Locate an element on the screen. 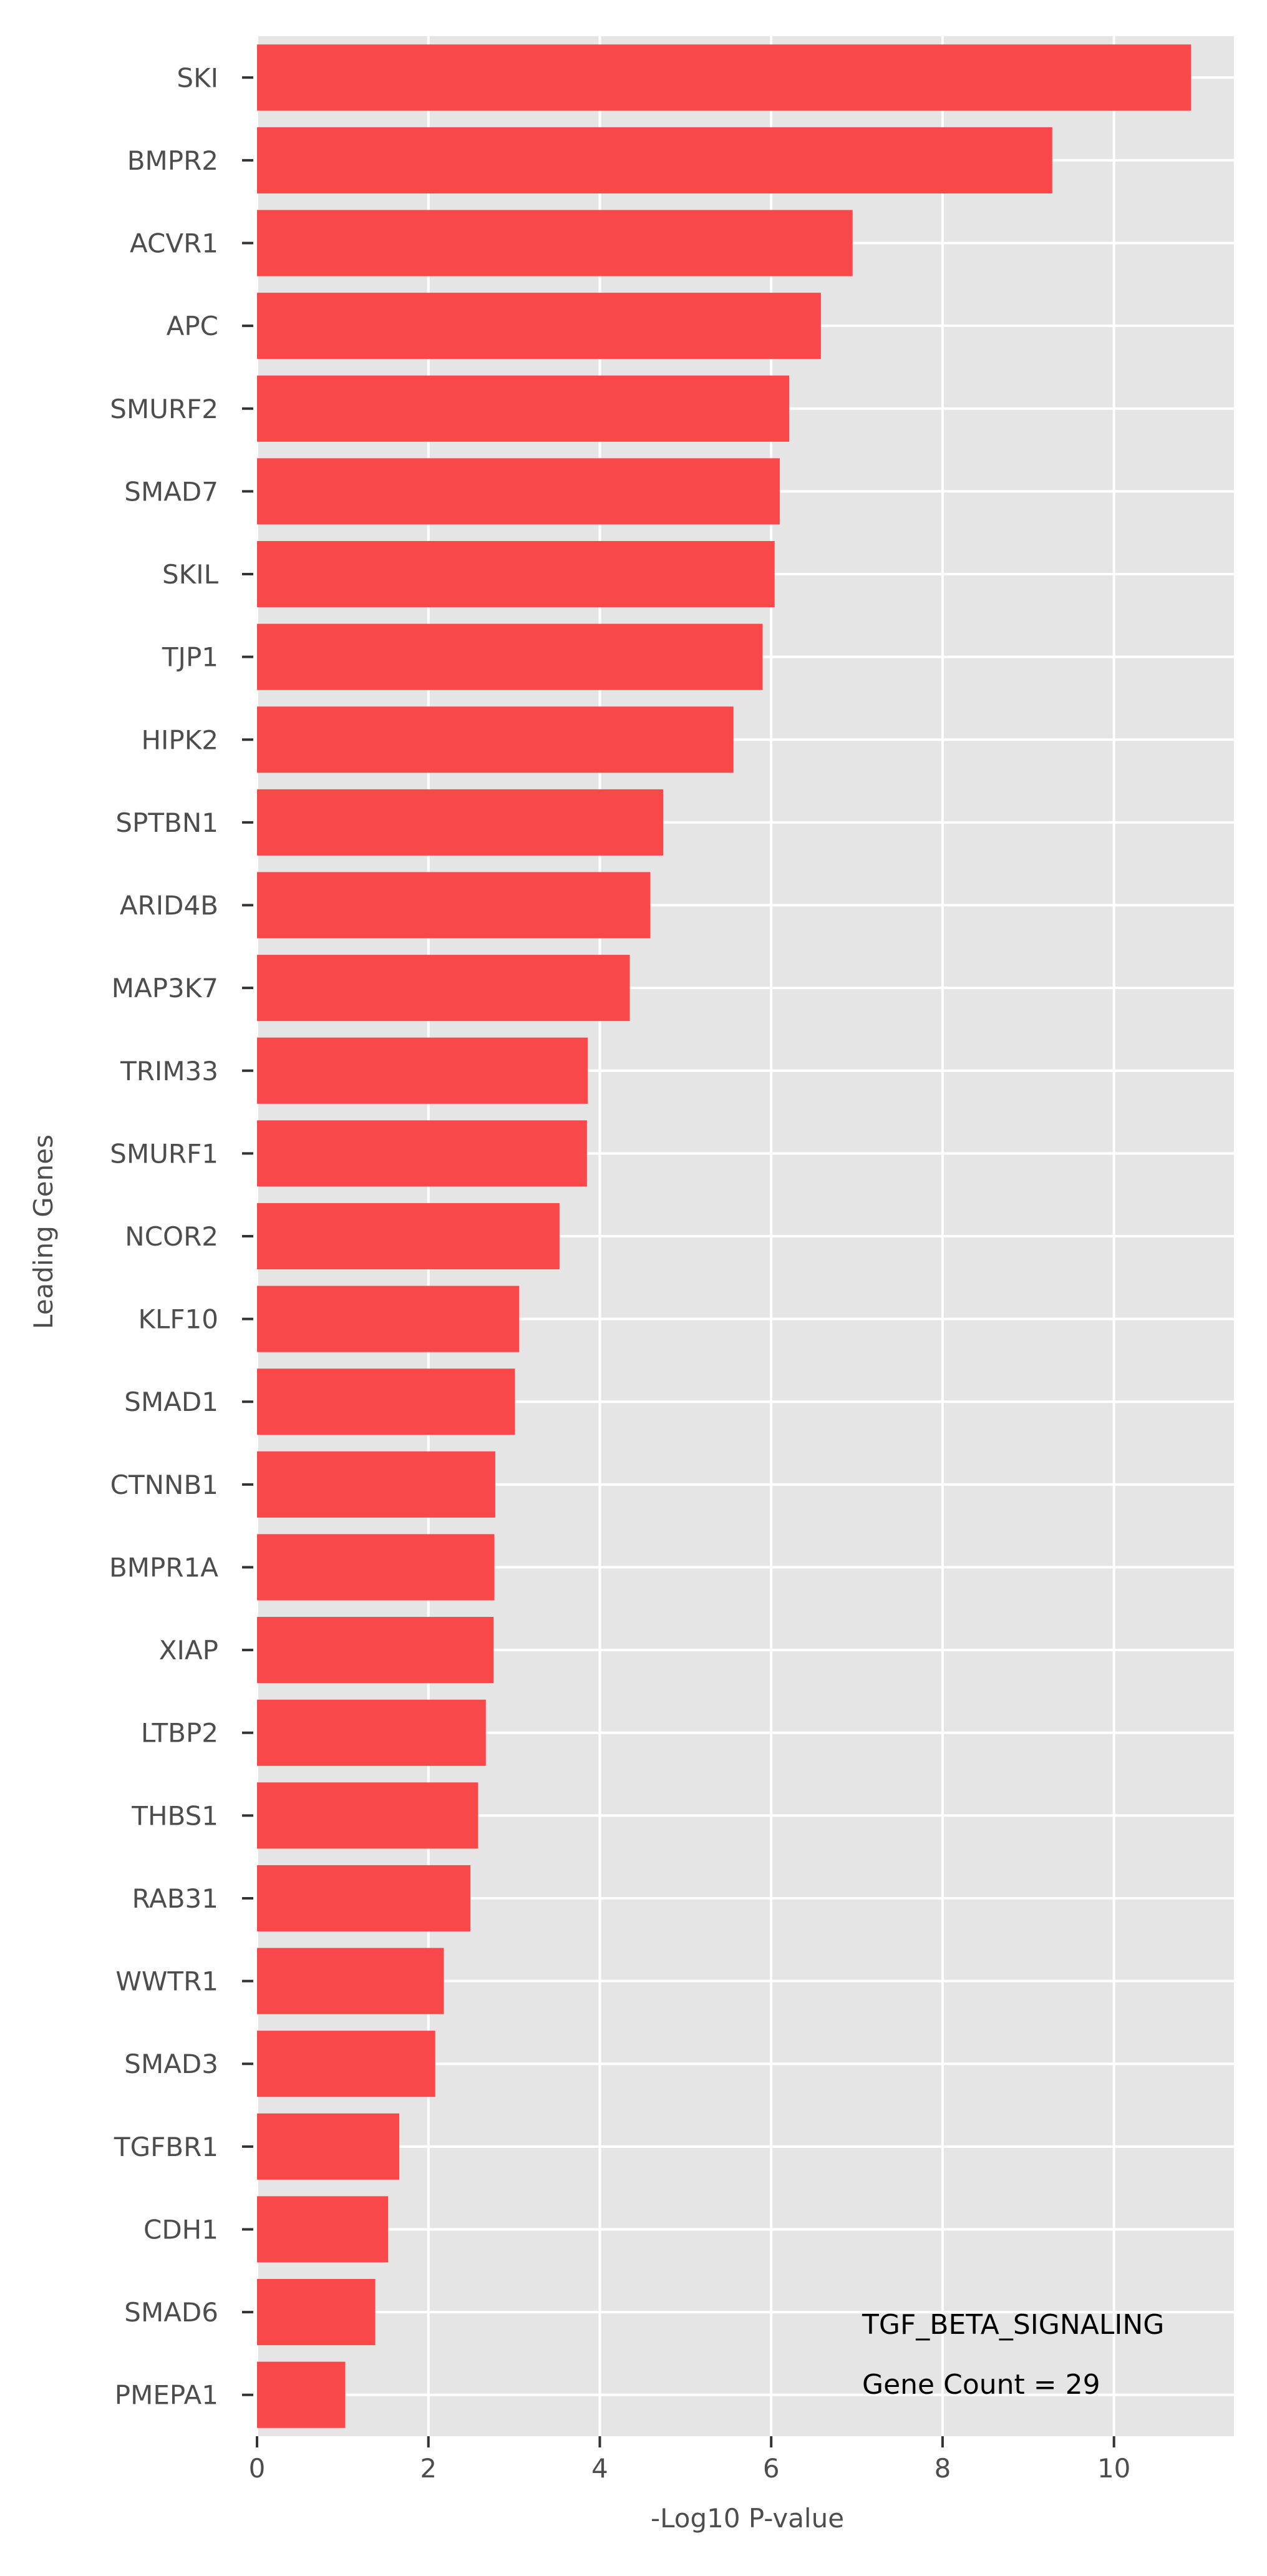  y-tick-label: SMURF2 is located at coordinates (164, 409).